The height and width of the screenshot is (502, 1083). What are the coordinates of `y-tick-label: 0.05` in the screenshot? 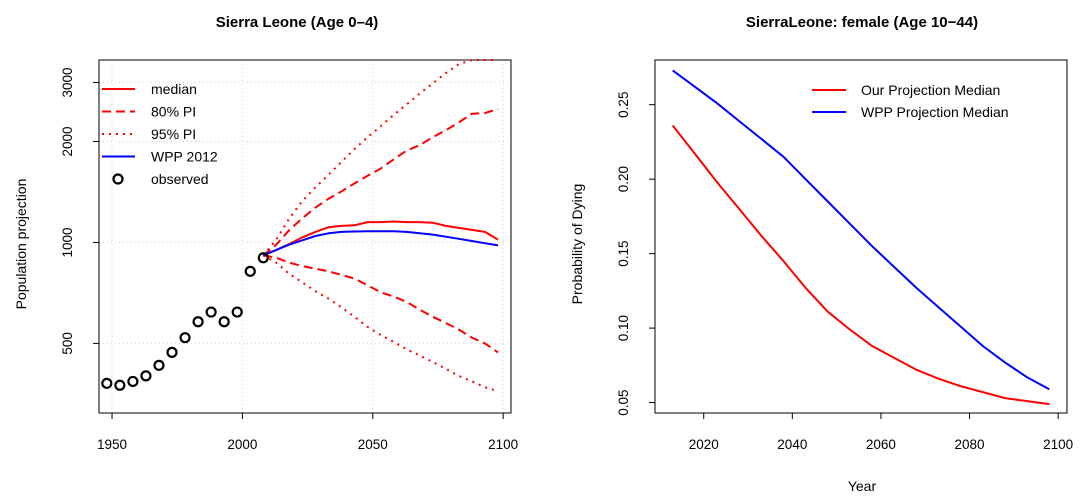 It's located at (623, 402).